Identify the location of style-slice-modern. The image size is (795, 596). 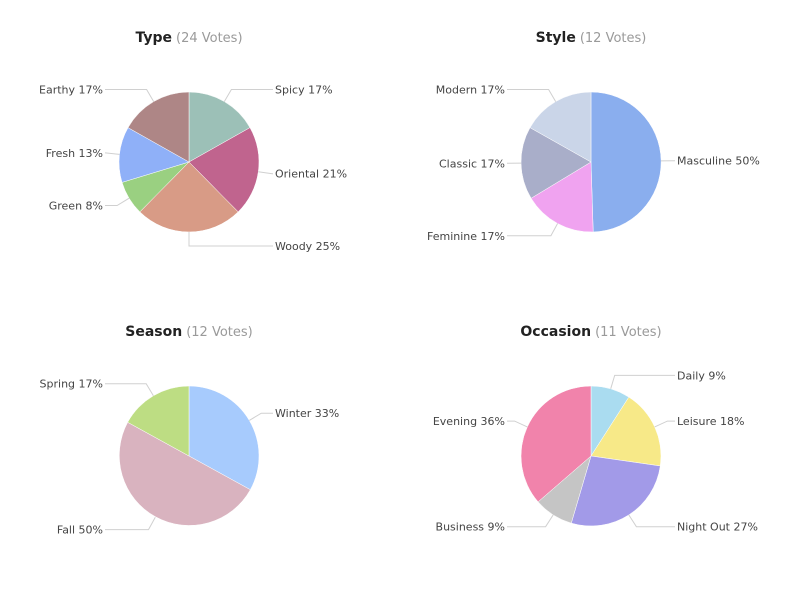
(560, 127).